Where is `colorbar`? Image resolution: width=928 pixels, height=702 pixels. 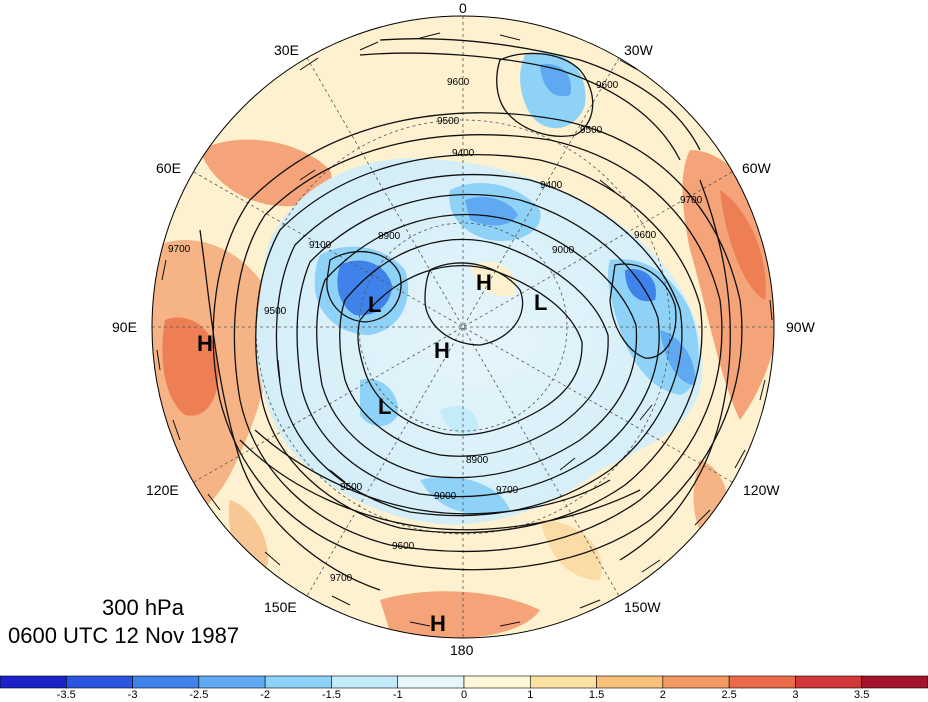 colorbar is located at coordinates (464, 682).